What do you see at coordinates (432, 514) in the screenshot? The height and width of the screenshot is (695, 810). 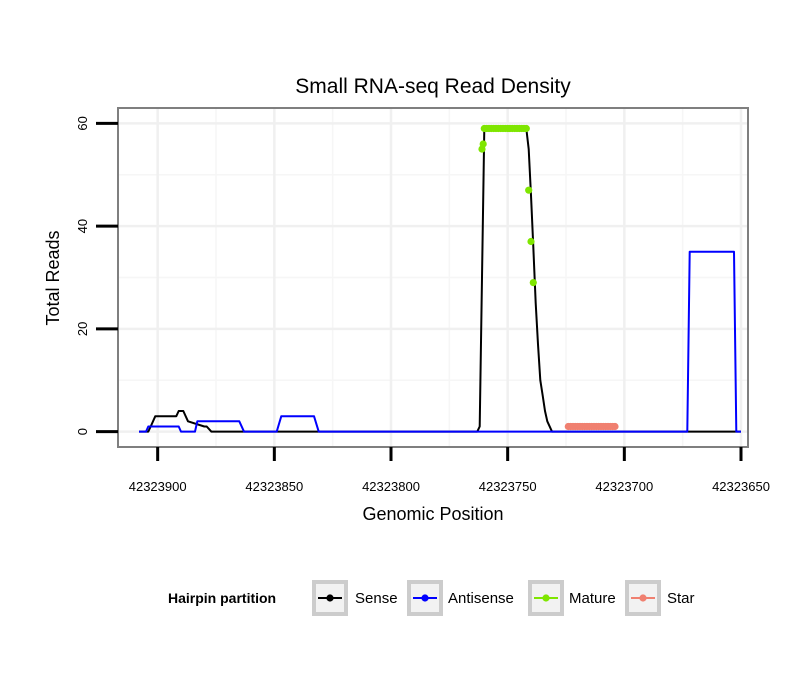 I see `x-axis-label: Genomic Position` at bounding box center [432, 514].